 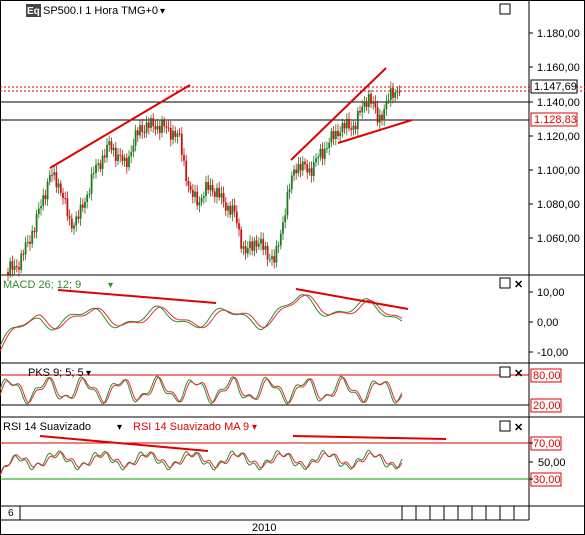 What do you see at coordinates (552, 353) in the screenshot?
I see `macd-tick-label: -10,00` at bounding box center [552, 353].